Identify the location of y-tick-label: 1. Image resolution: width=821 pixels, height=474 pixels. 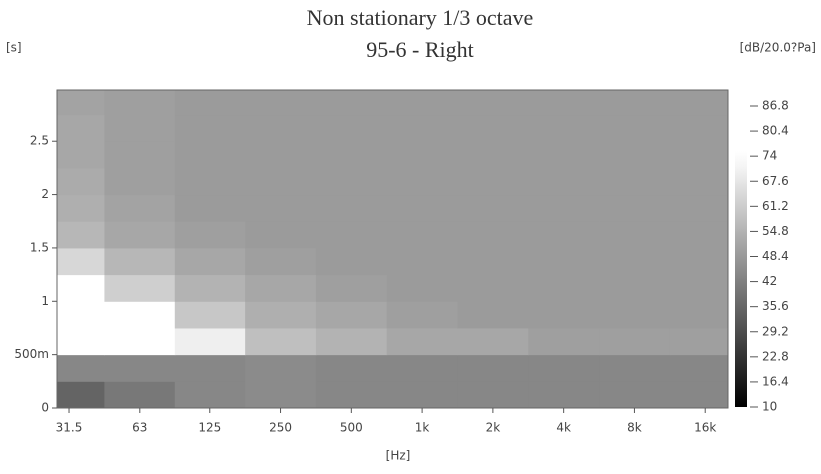
(45, 301).